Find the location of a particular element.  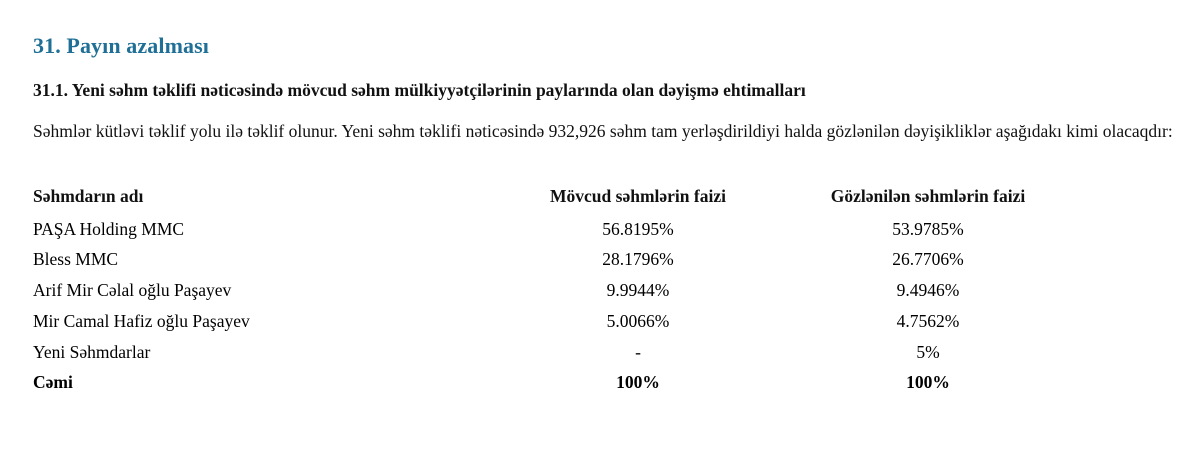

cell-expected-percent: 9.4946% is located at coordinates (928, 290).